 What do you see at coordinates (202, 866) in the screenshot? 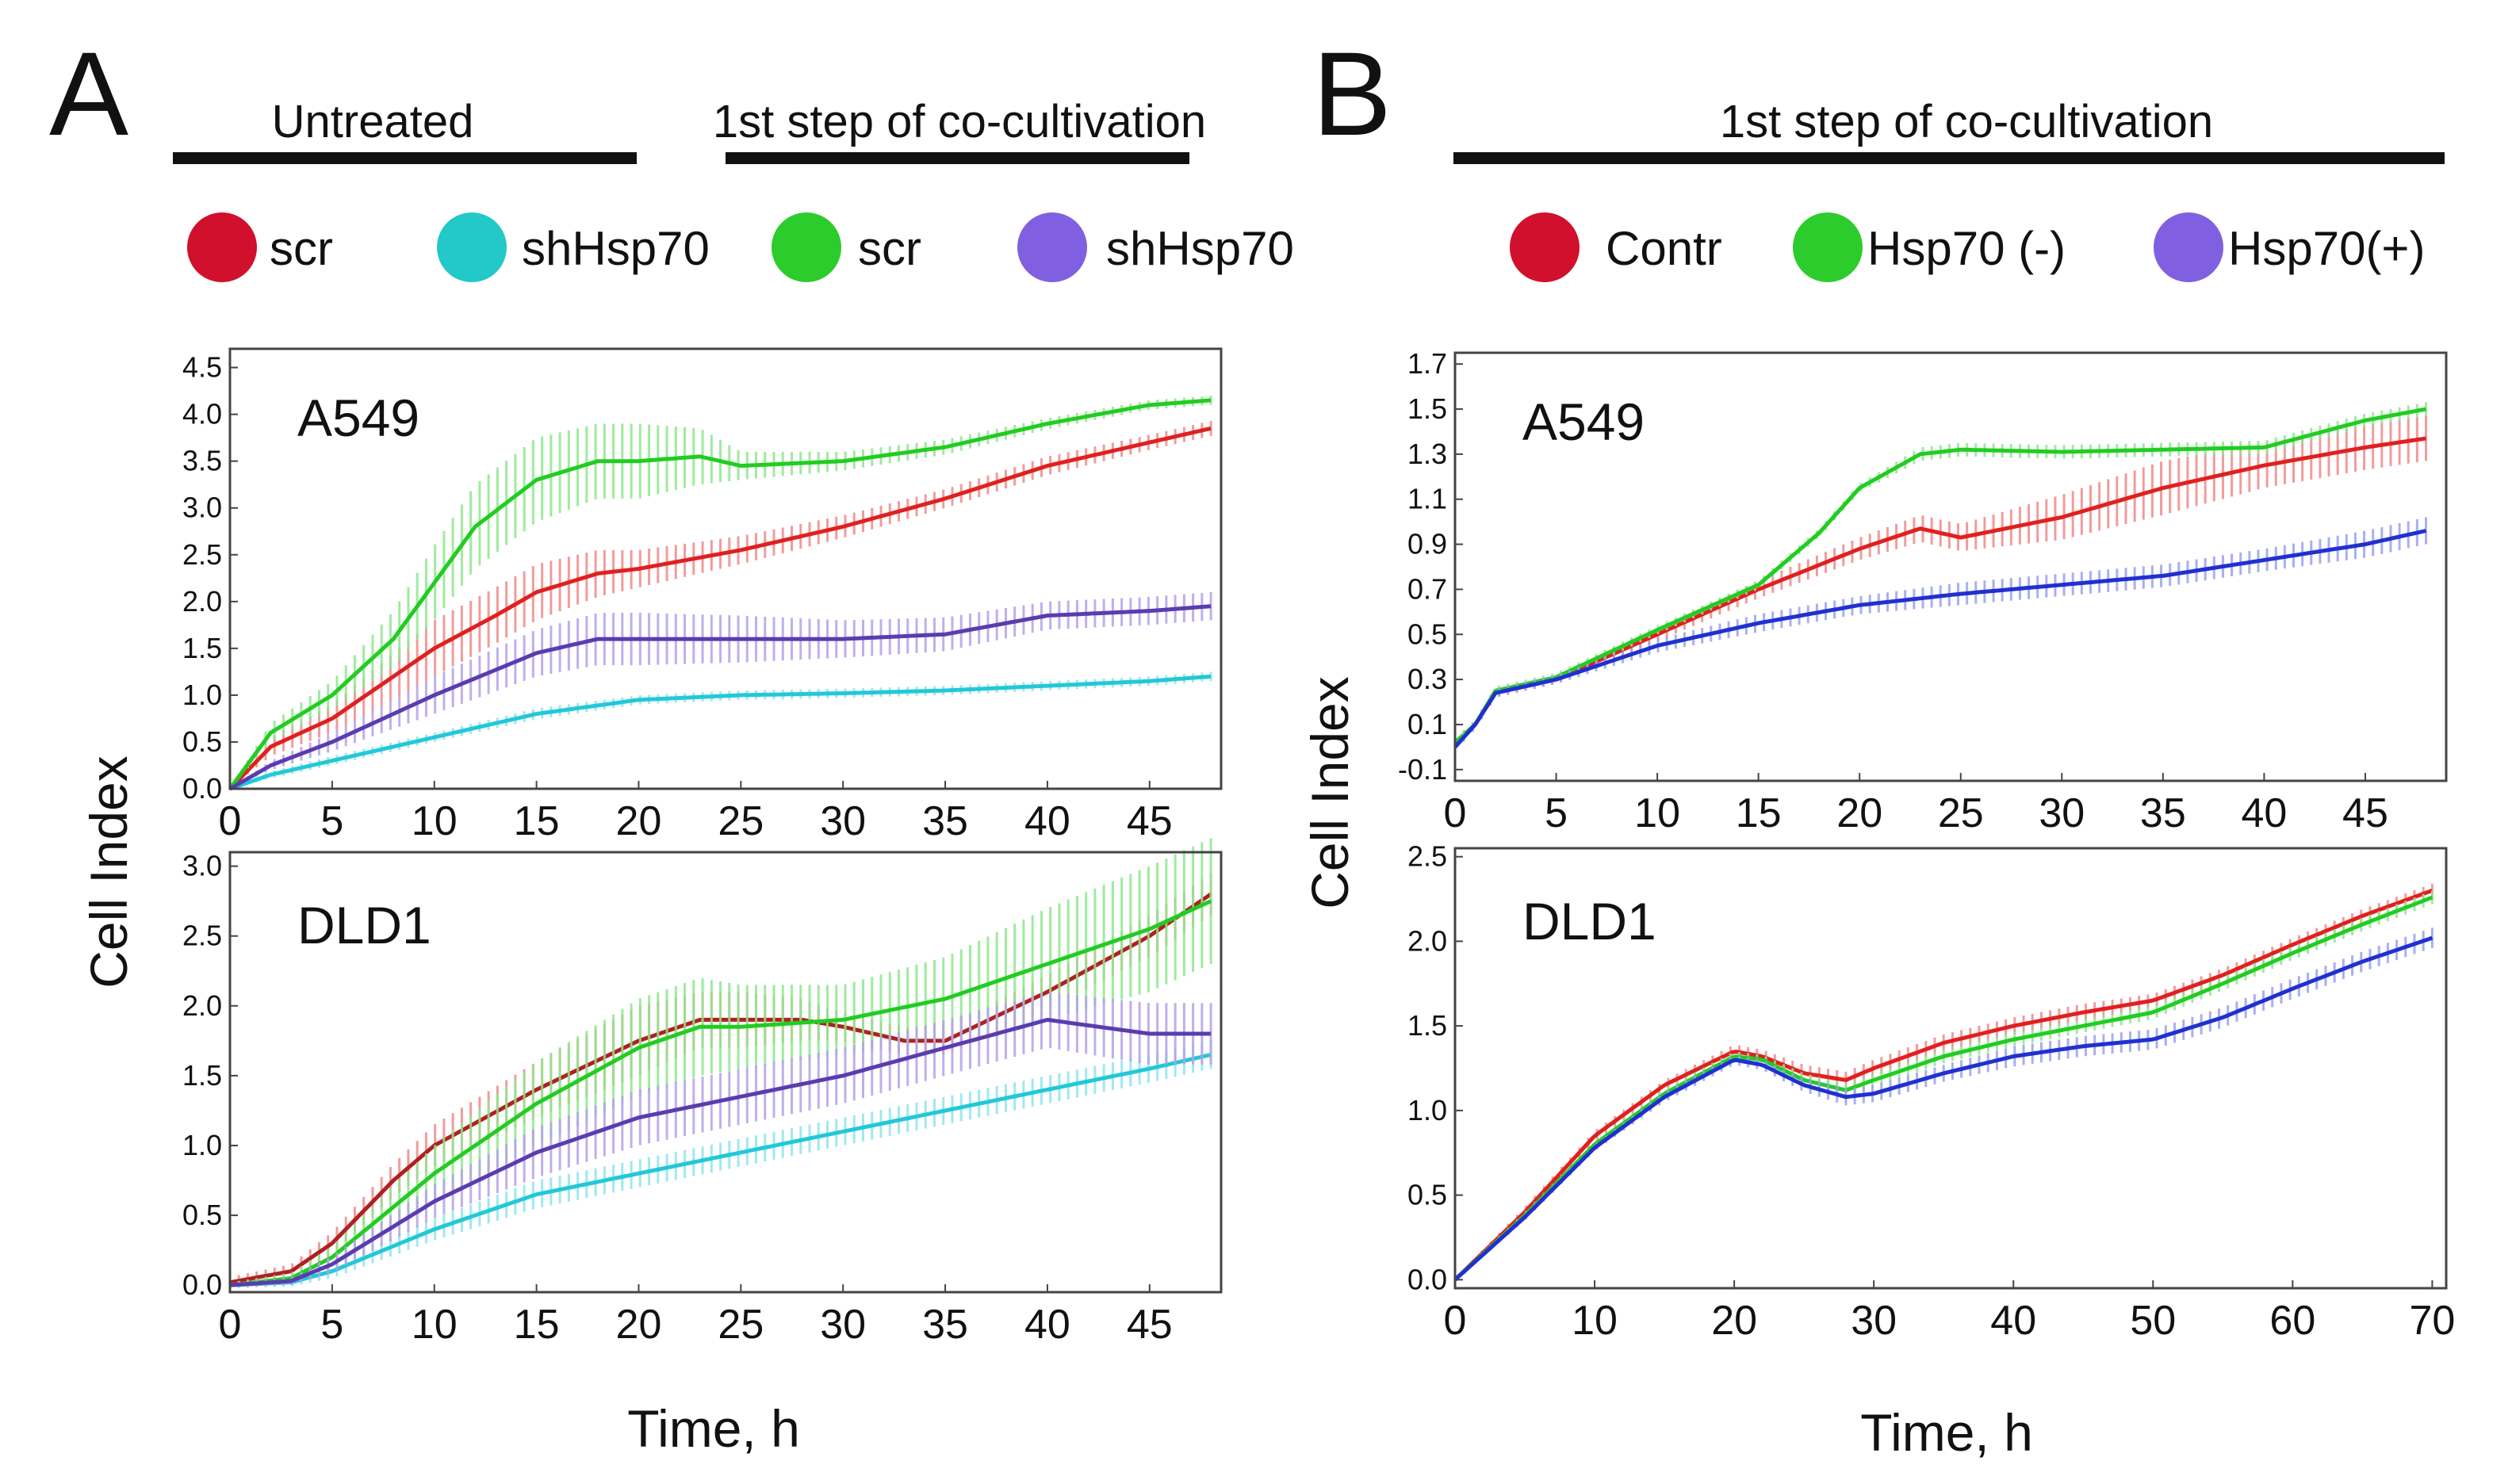
I see `y-tick-label: 3.0` at bounding box center [202, 866].